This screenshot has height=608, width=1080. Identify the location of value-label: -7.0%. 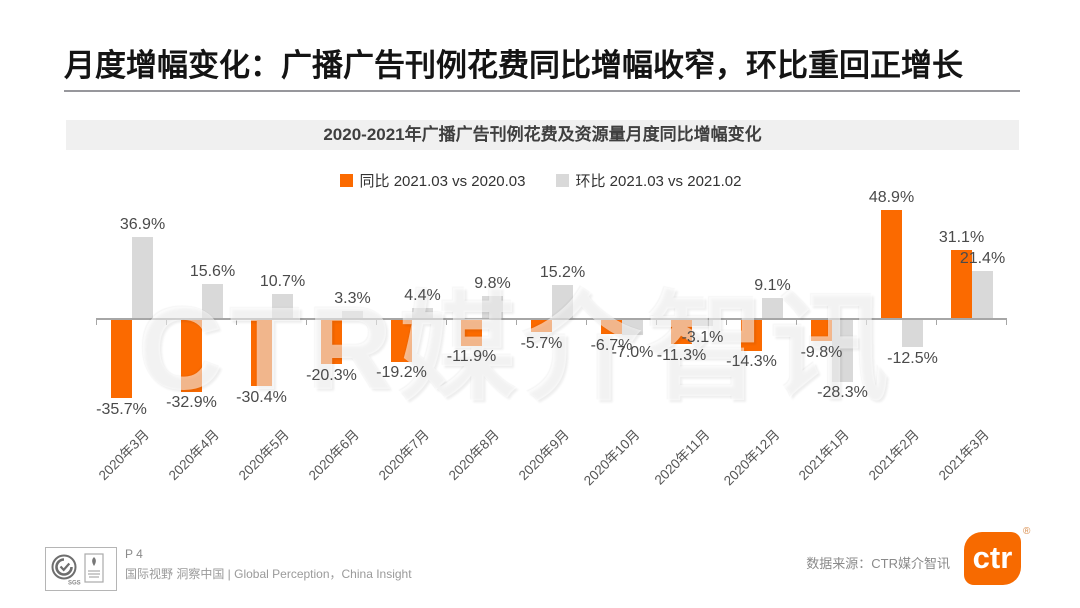
(632, 353).